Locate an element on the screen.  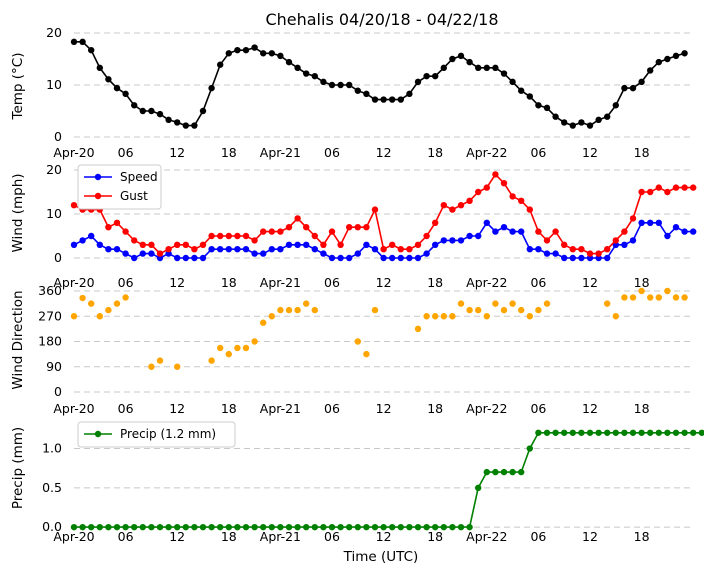
legend: Speed Gust is located at coordinates (119, 187).